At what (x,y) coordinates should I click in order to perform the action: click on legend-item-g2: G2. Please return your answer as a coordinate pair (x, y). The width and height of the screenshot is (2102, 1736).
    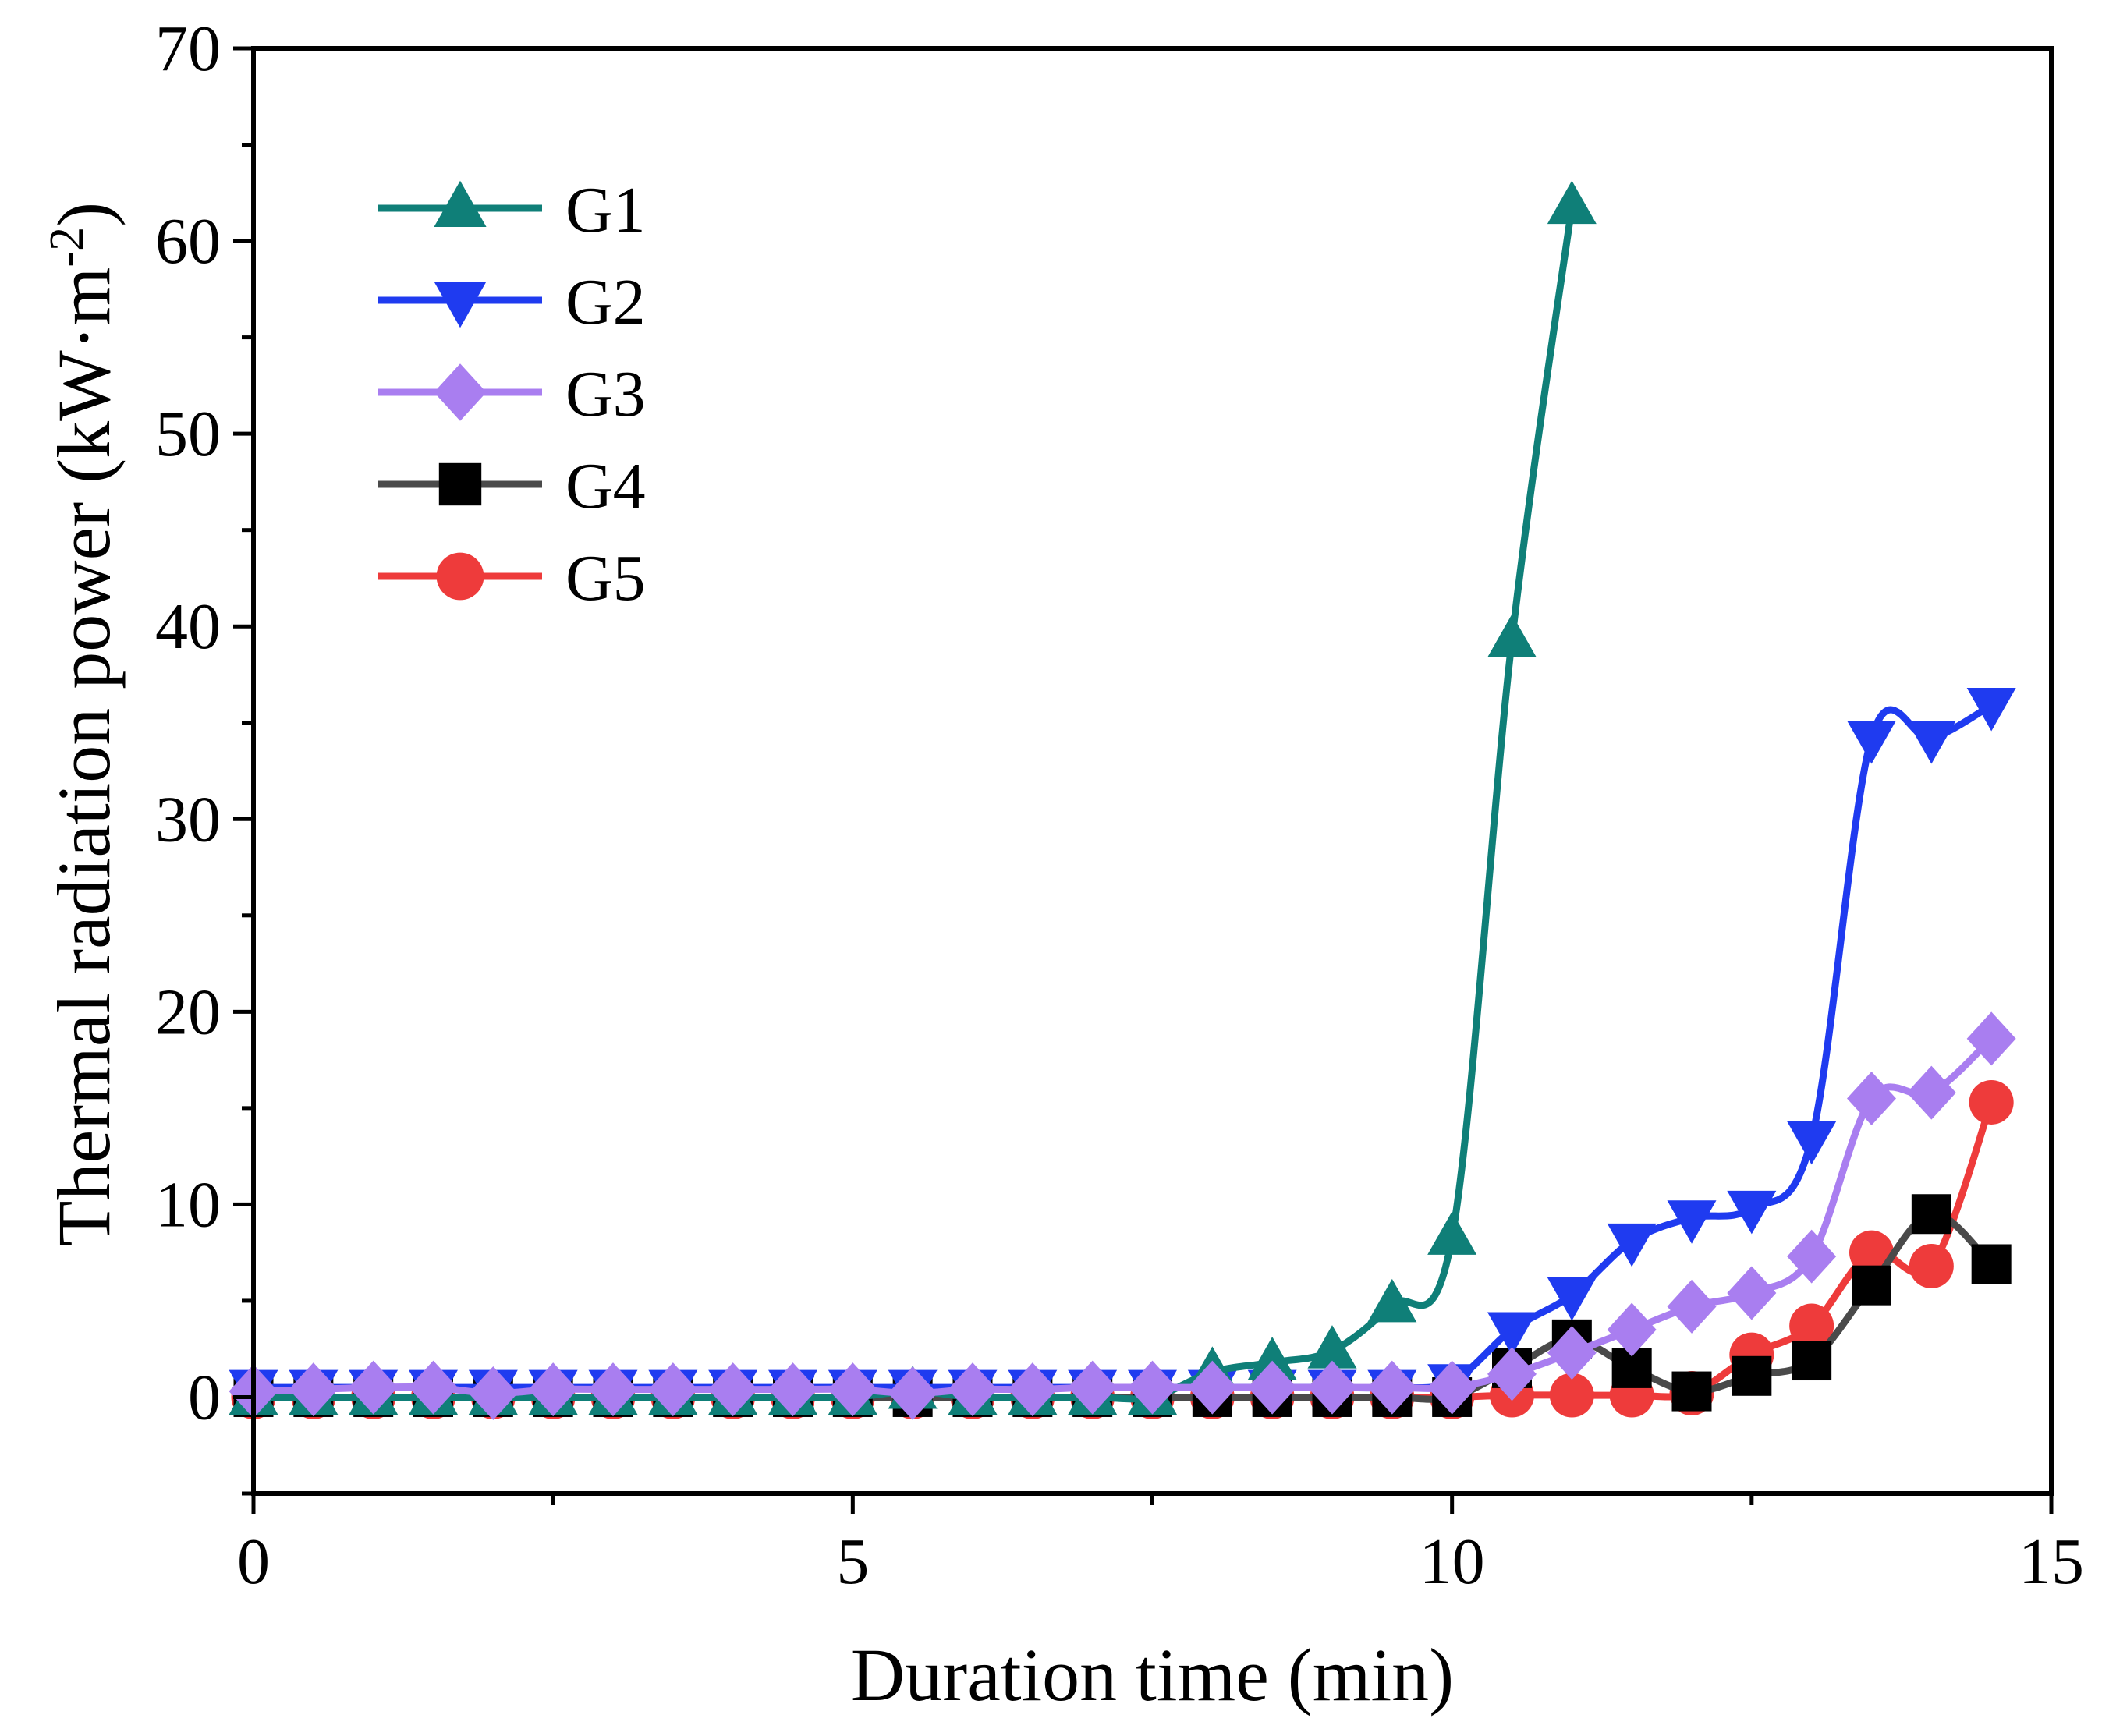
    Looking at the image, I should click on (512, 302).